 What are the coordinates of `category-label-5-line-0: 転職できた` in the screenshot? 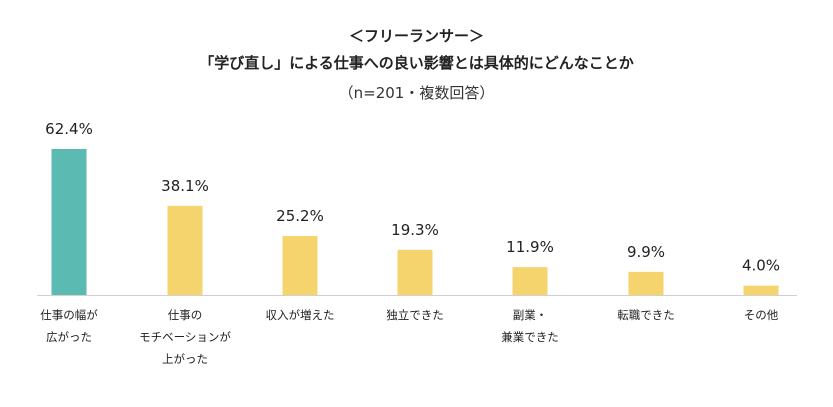 It's located at (646, 315).